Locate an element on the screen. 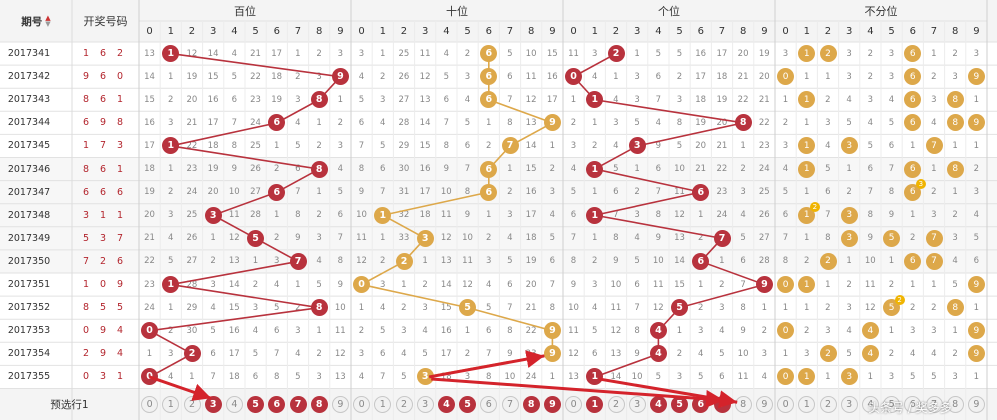 This screenshot has width=997, height=420. prediction-digit-selected: 7 is located at coordinates (298, 404).